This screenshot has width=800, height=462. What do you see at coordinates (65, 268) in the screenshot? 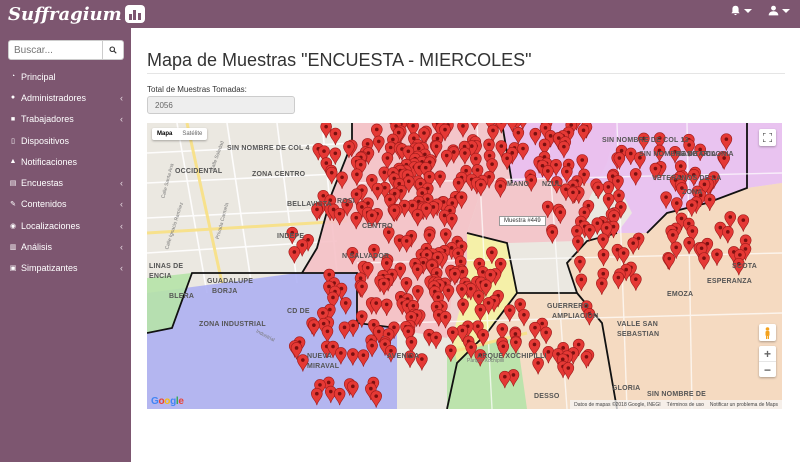
I see `sidebar-item-simpatizantes: ▣ Simpatizantes ‹` at bounding box center [65, 268].